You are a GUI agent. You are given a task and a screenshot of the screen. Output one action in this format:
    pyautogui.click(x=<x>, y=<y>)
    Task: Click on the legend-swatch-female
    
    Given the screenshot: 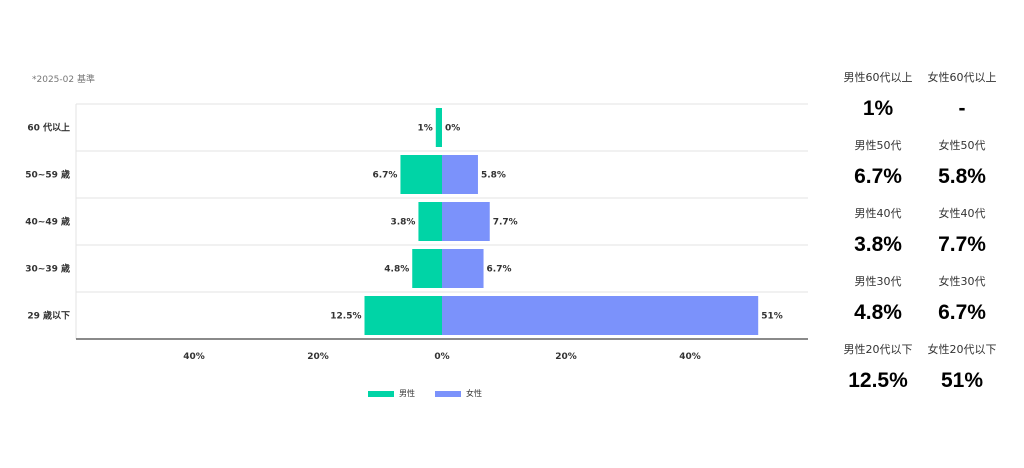 What is the action you would take?
    pyautogui.click(x=448, y=393)
    